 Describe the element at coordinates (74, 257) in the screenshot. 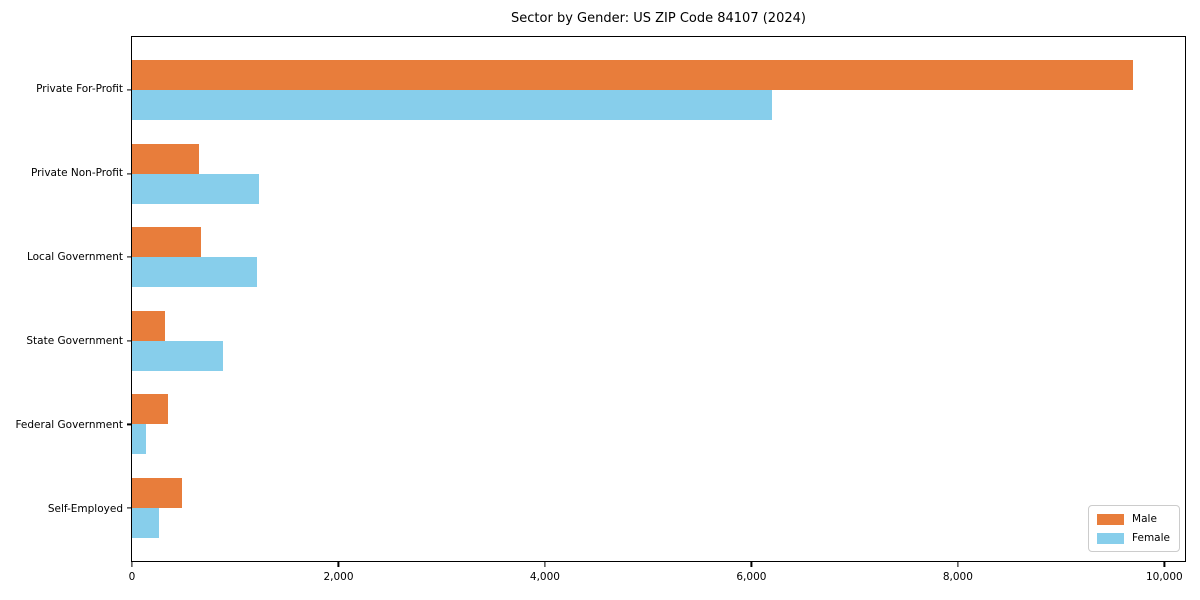

I see `y-tick-label: Local Government` at that location.